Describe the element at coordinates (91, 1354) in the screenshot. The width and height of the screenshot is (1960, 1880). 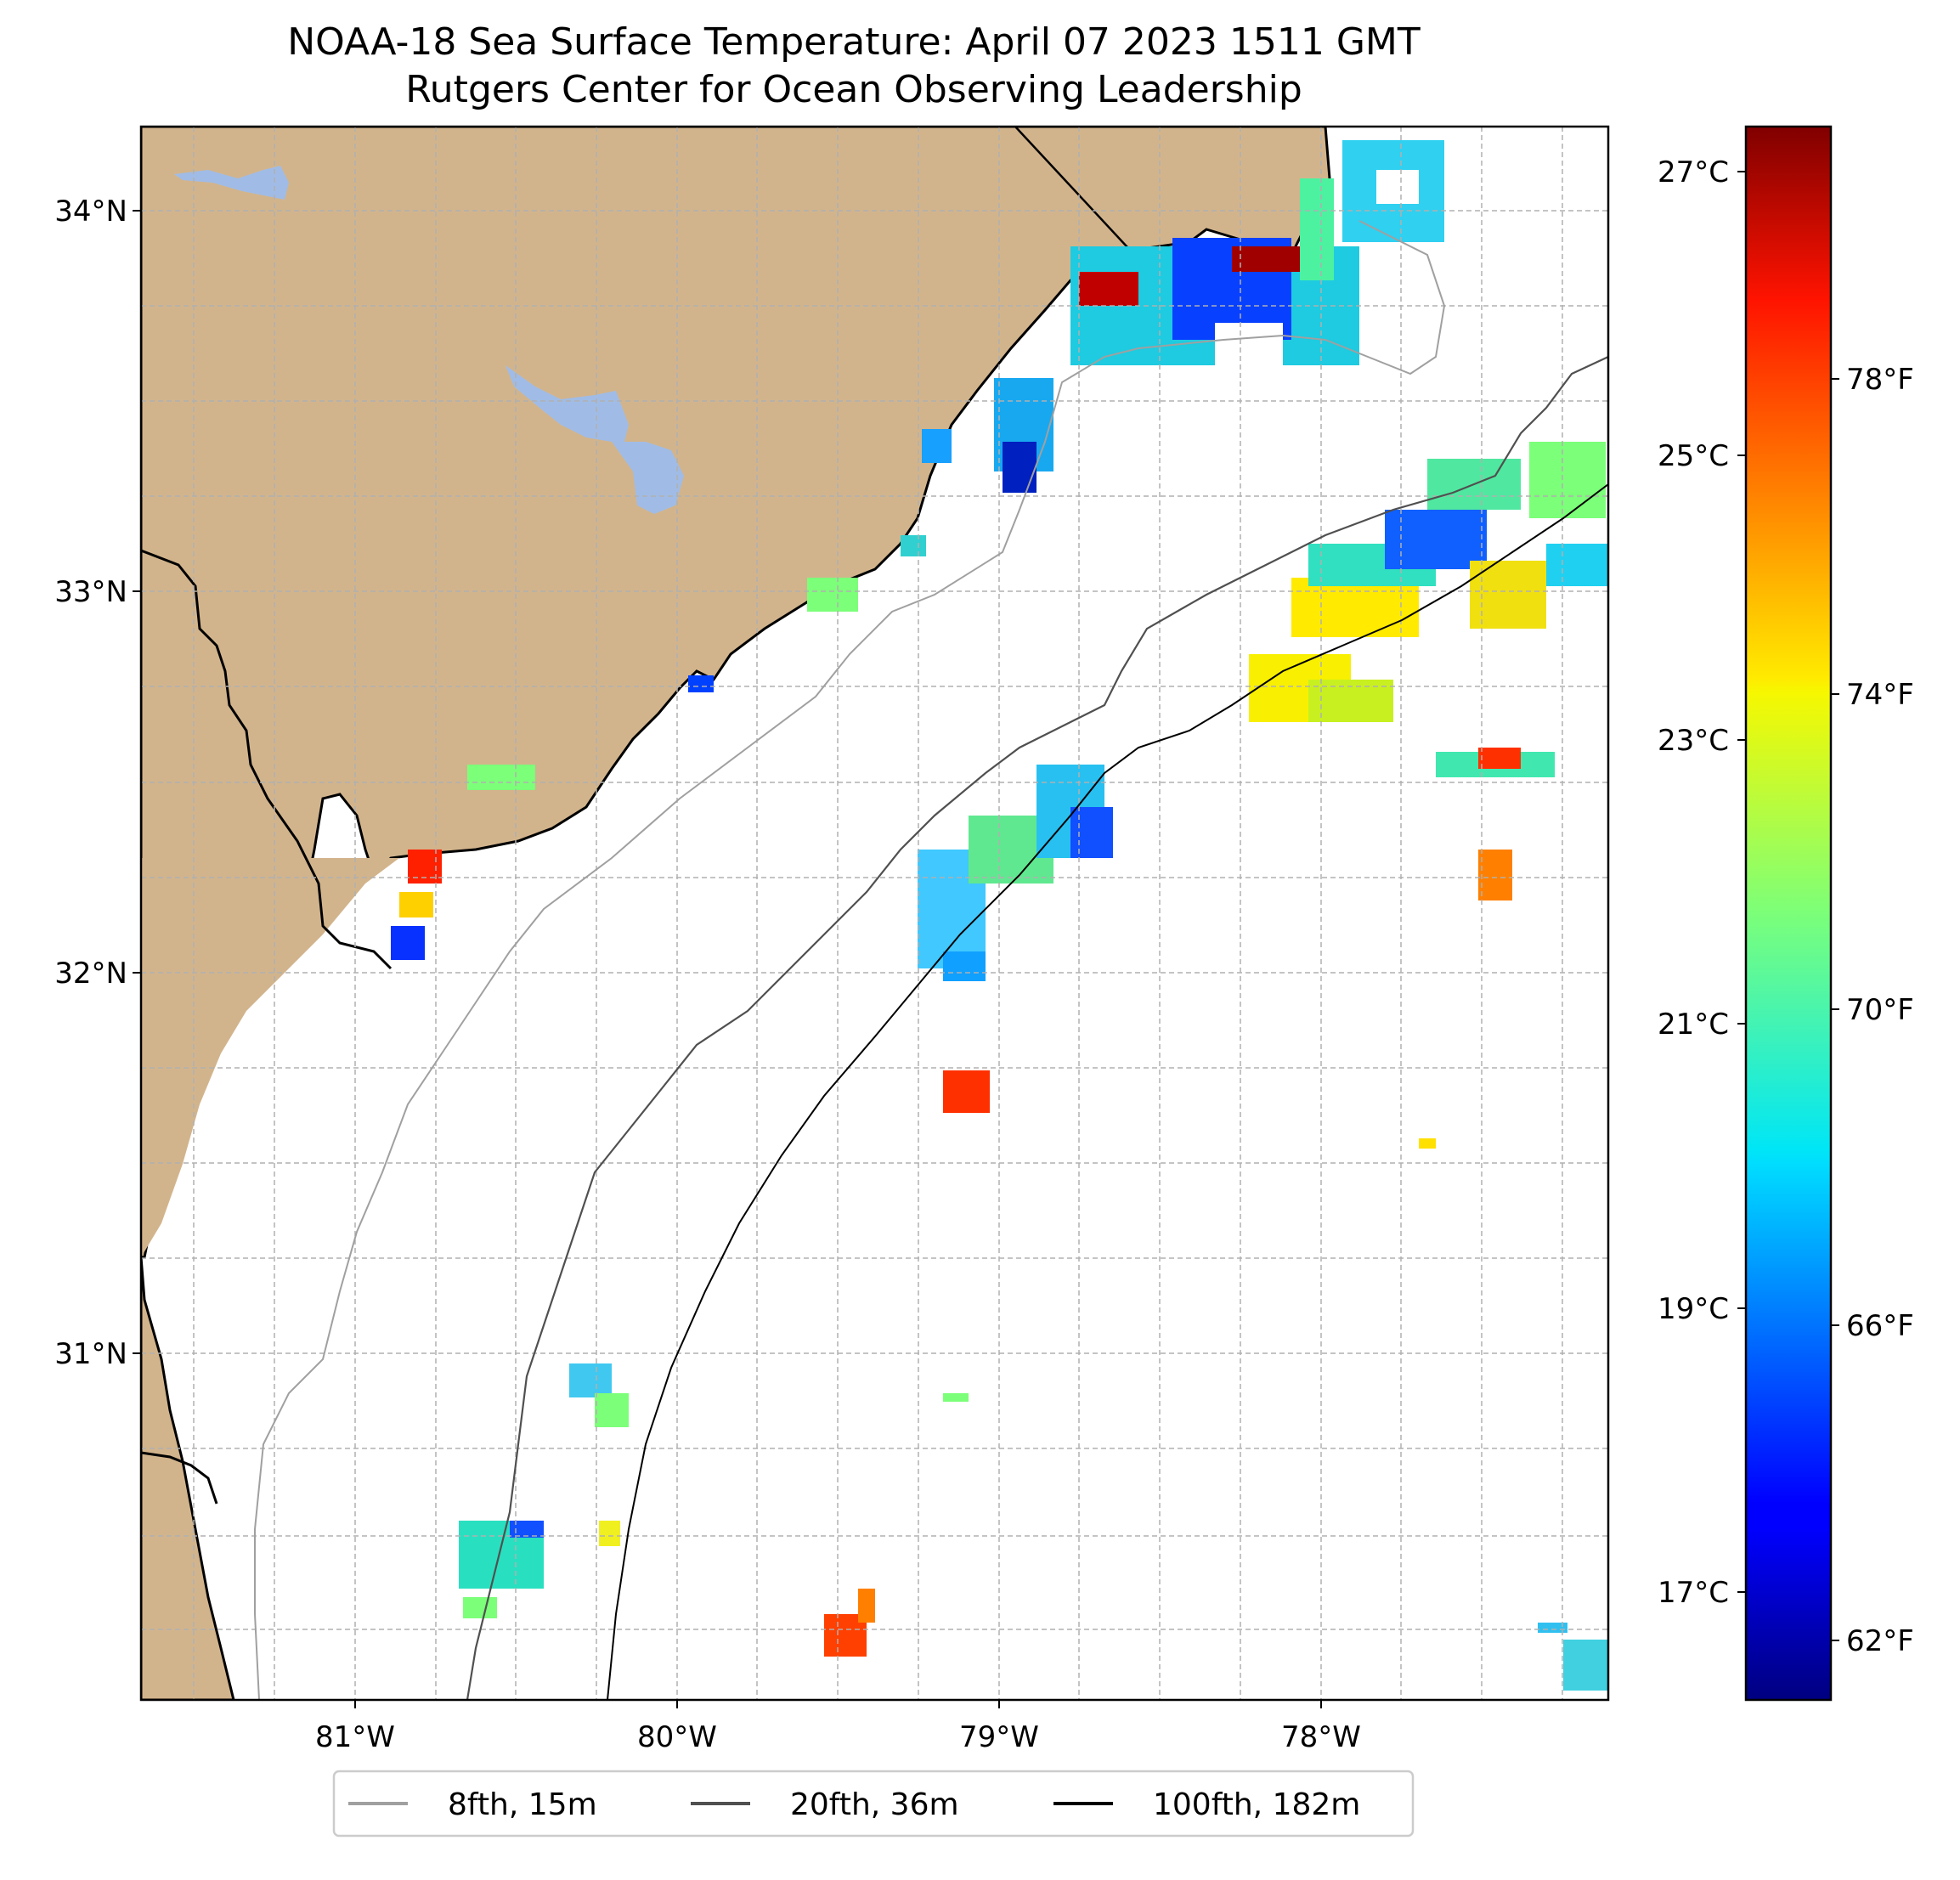
I see `lat-label: 31°N` at that location.